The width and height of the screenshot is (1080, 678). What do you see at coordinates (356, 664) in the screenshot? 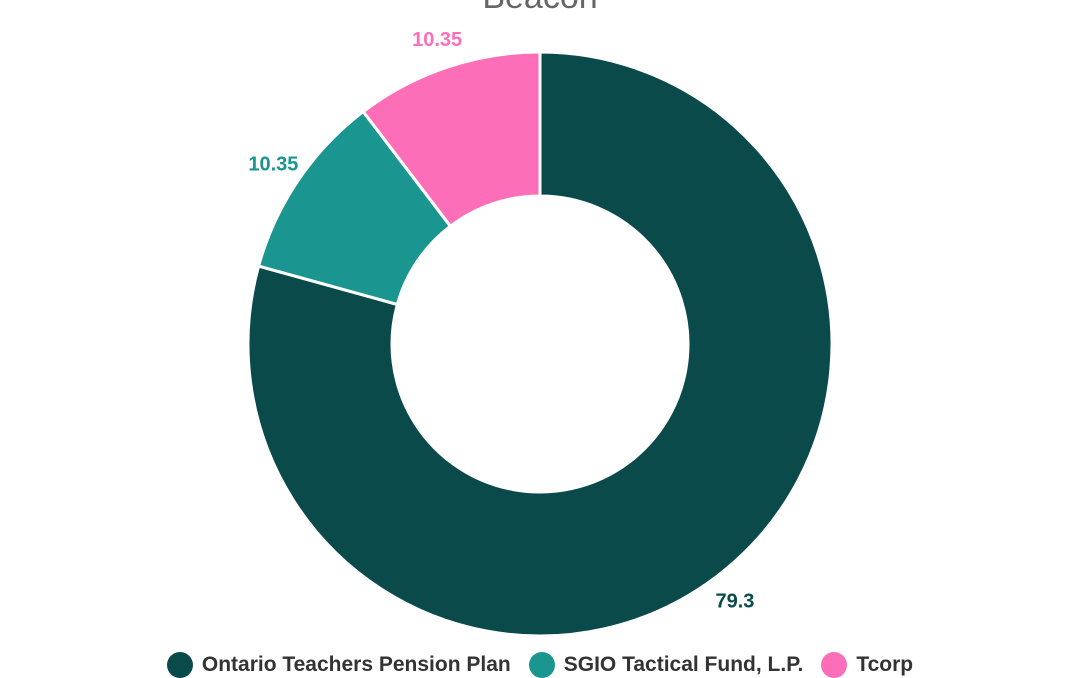
I see `legend-label-0: Ontario Teachers Pension Plan` at bounding box center [356, 664].